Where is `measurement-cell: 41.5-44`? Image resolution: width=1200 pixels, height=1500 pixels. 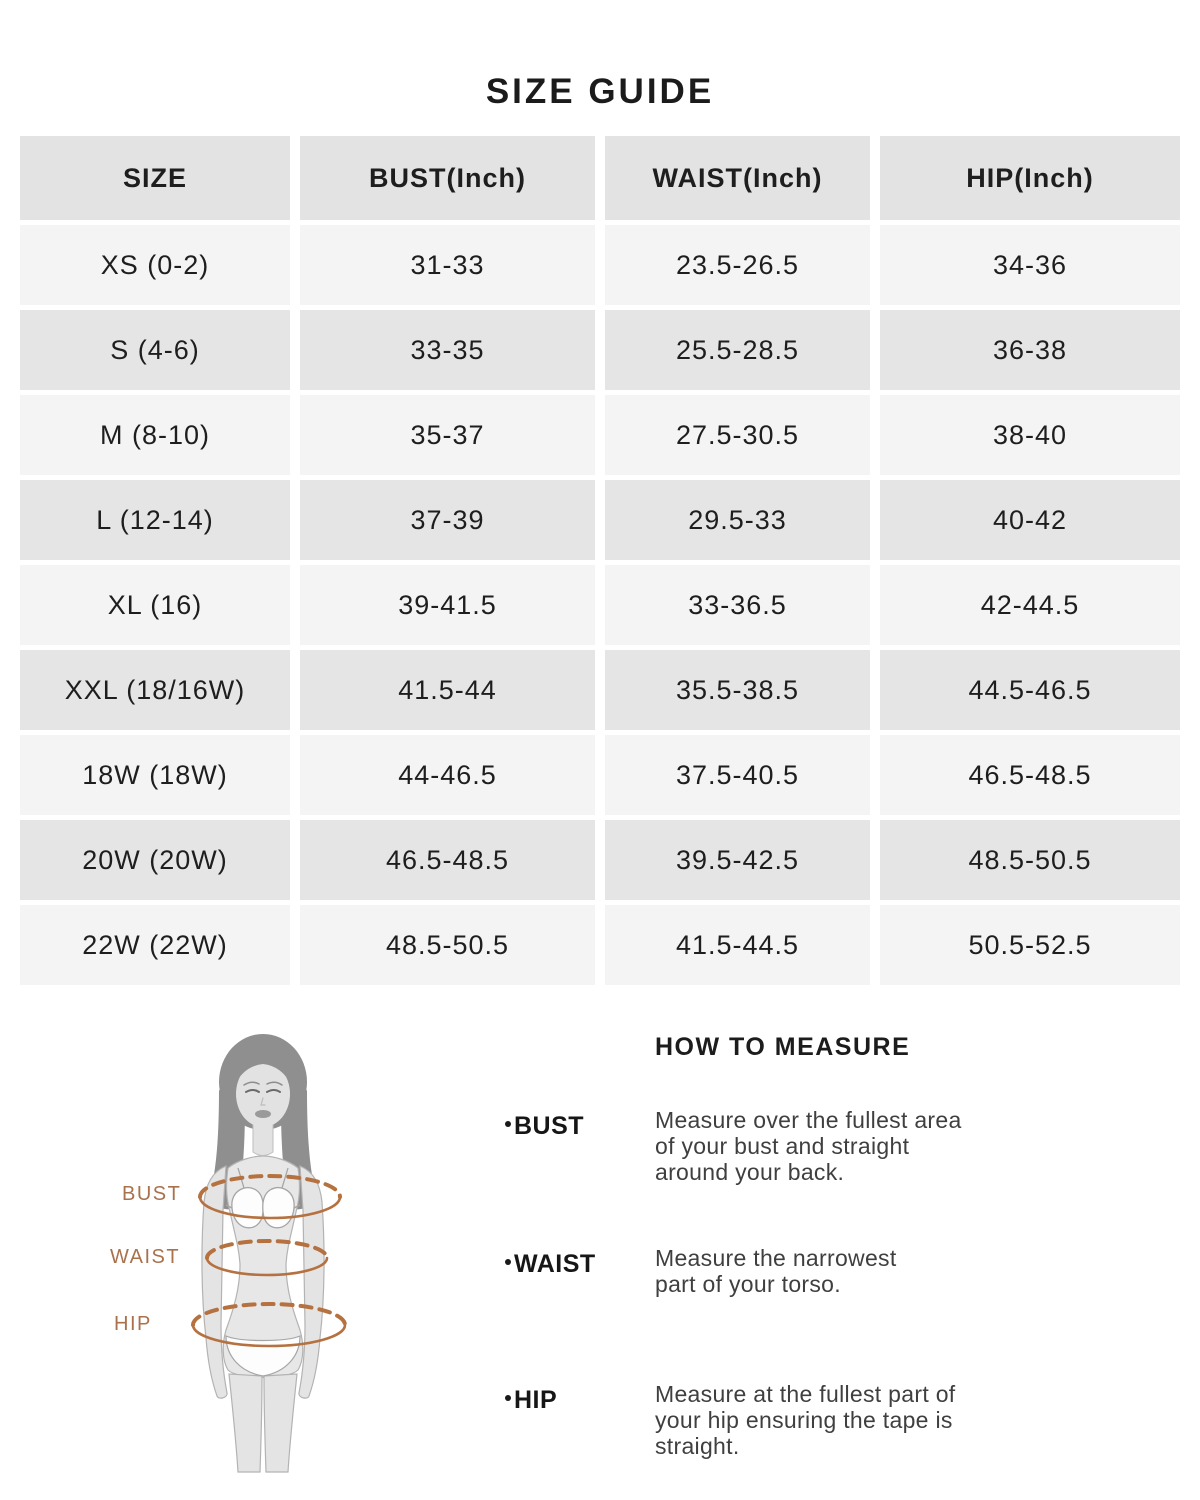
measurement-cell: 41.5-44 is located at coordinates (447, 690).